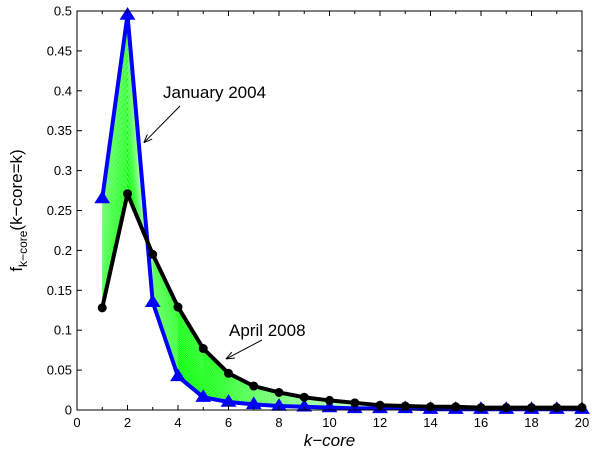 The width and height of the screenshot is (592, 455). What do you see at coordinates (59, 290) in the screenshot?
I see `y-tick-label: 0.15` at bounding box center [59, 290].